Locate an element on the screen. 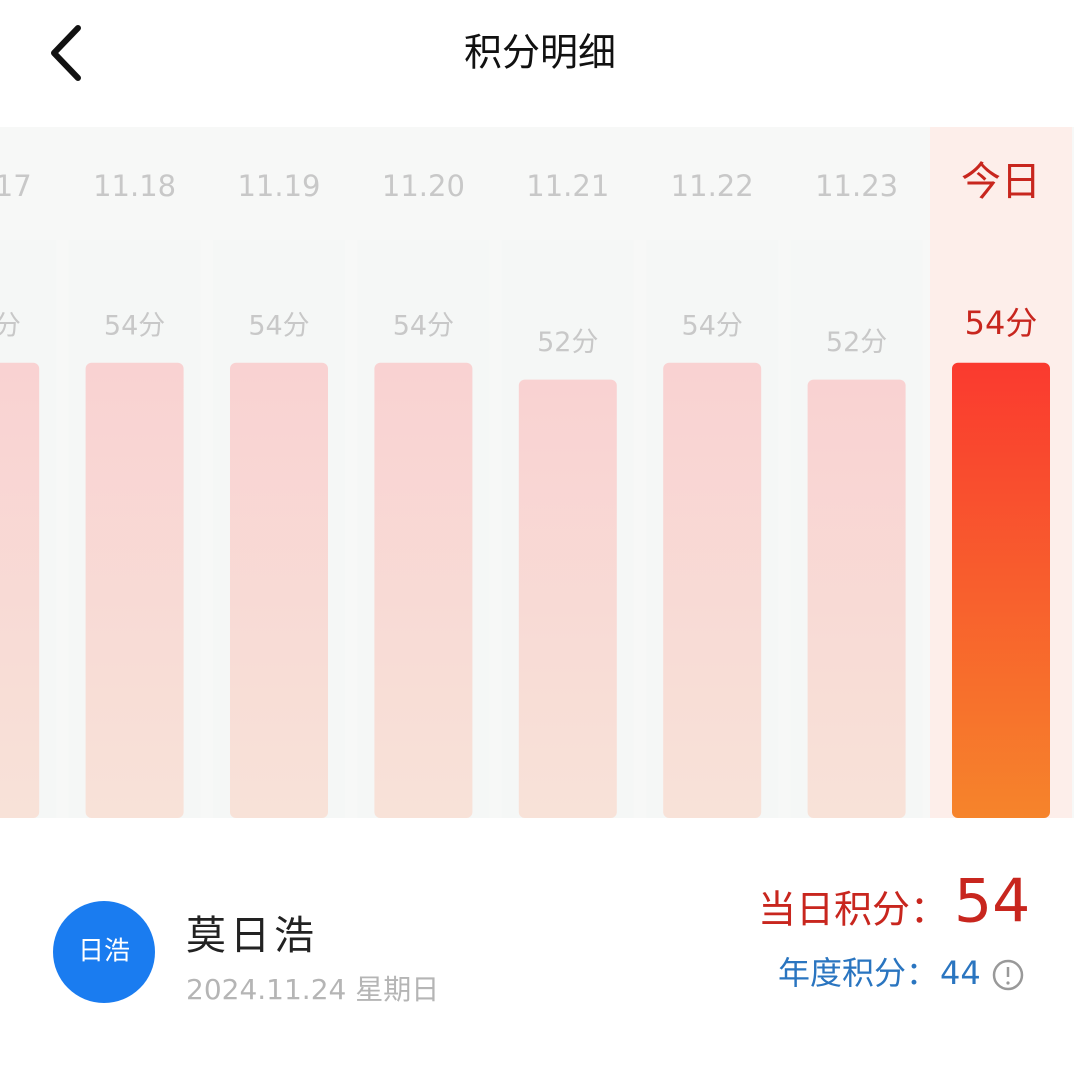 This screenshot has height=1080, width=1080. yearly-value: 44 is located at coordinates (960, 973).